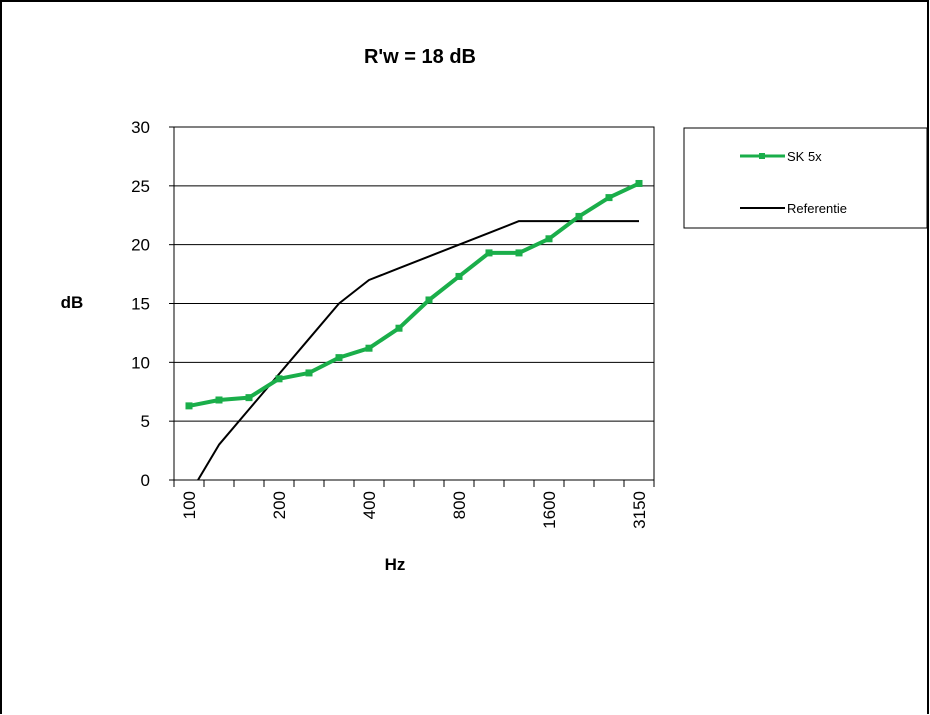 The image size is (930, 715). What do you see at coordinates (140, 304) in the screenshot?
I see `y-tick-label: 15` at bounding box center [140, 304].